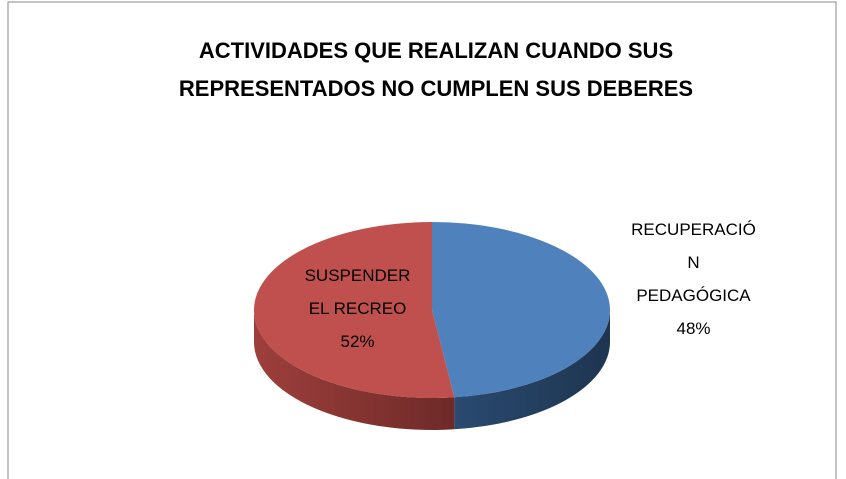 Image resolution: width=846 pixels, height=479 pixels. Describe the element at coordinates (357, 341) in the screenshot. I see `value-label: 52%` at that location.